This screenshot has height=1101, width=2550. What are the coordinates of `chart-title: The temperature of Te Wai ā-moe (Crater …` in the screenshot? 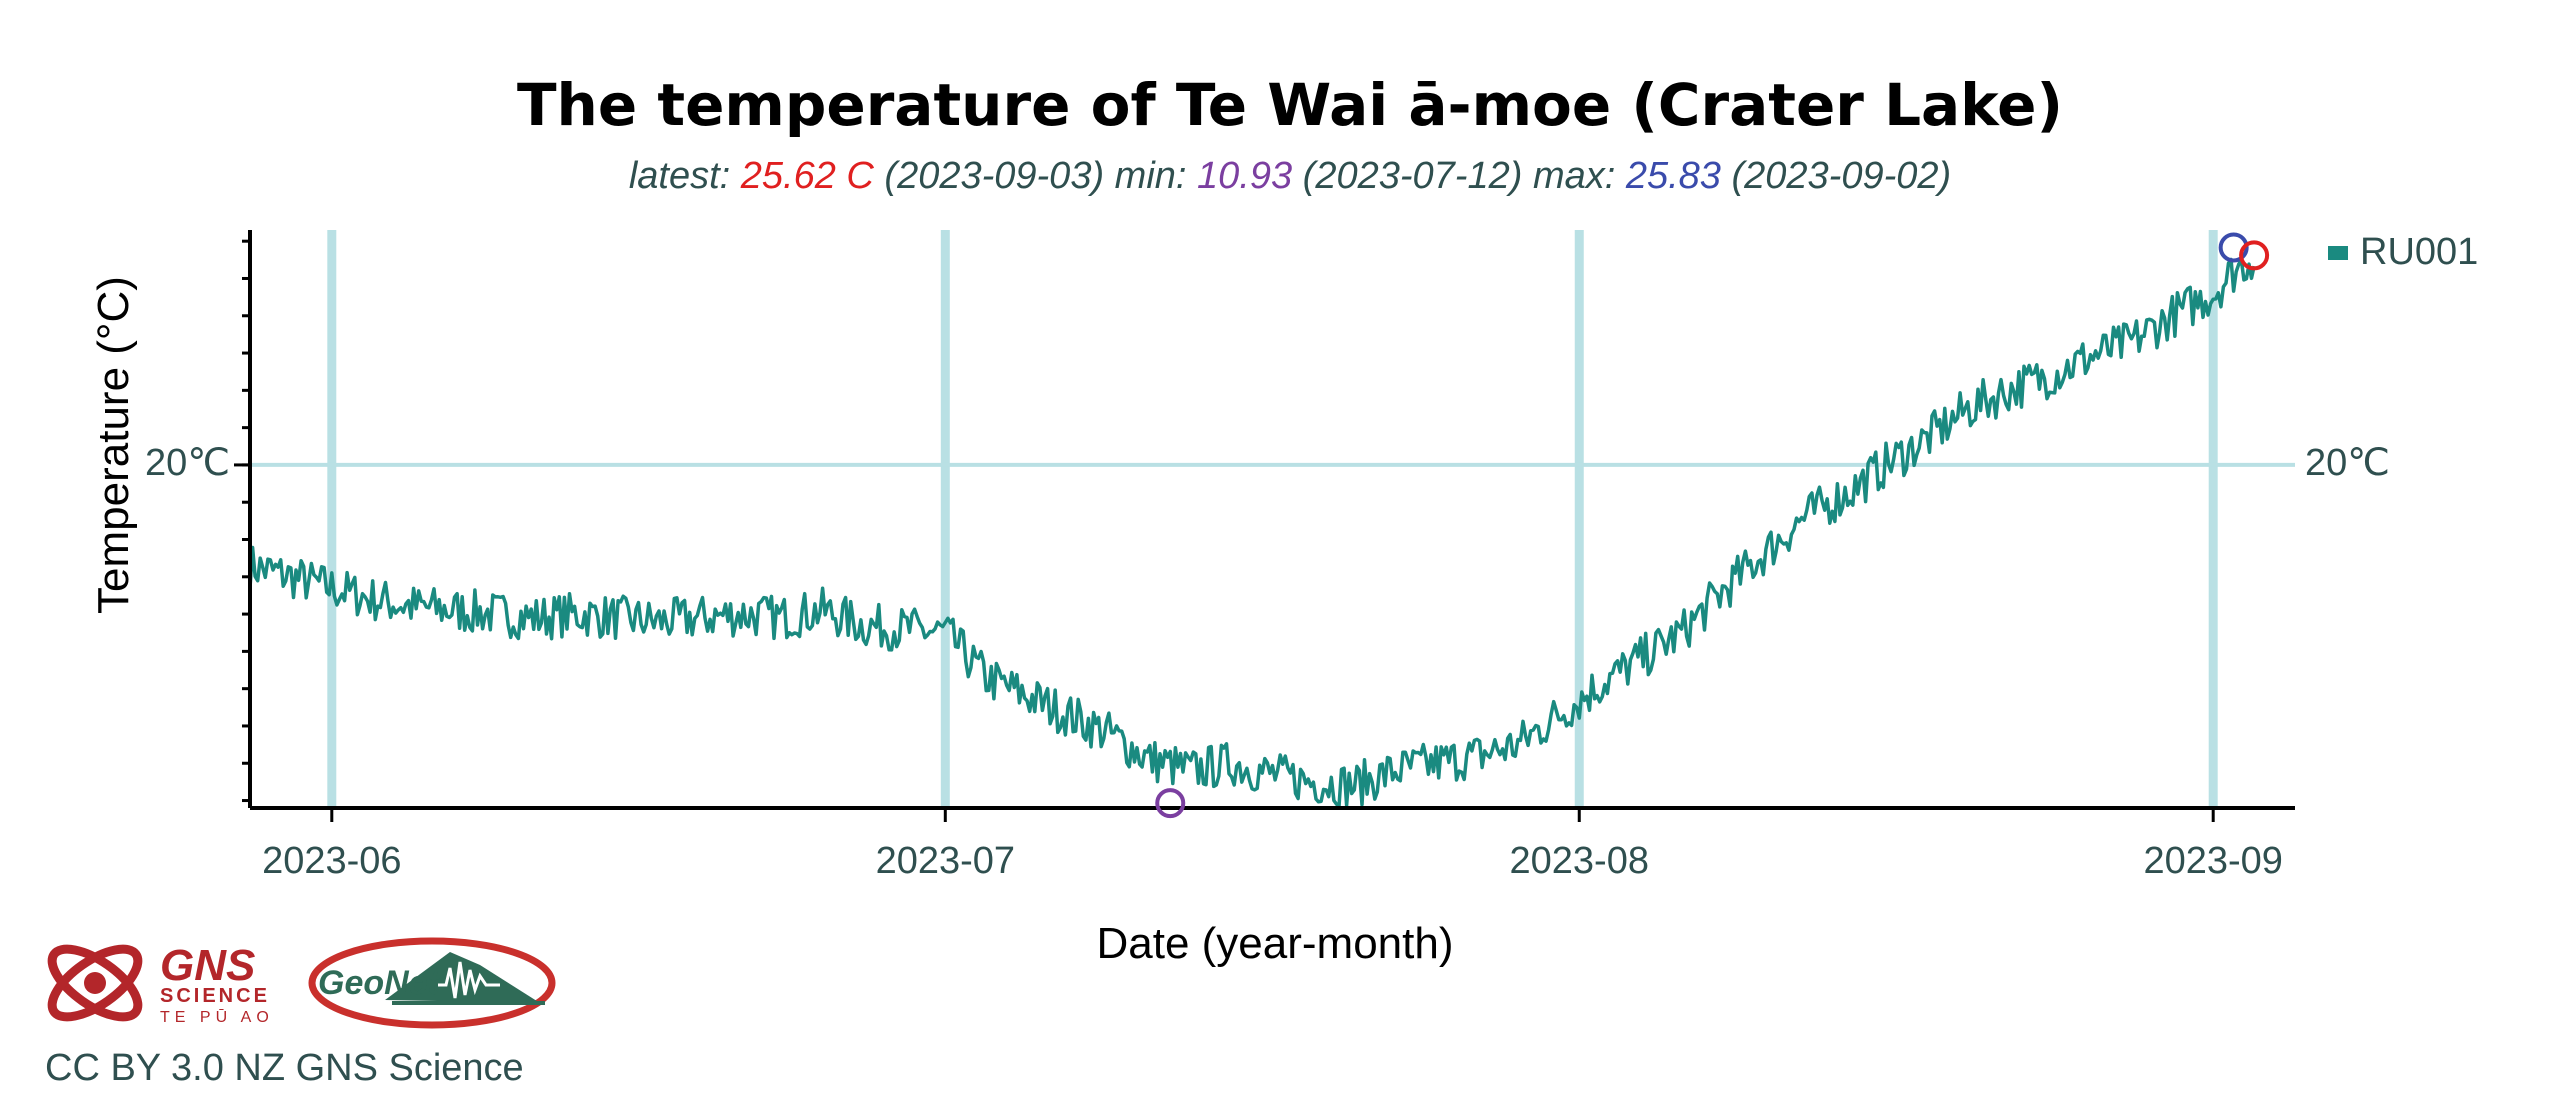 It's located at (1290, 105).